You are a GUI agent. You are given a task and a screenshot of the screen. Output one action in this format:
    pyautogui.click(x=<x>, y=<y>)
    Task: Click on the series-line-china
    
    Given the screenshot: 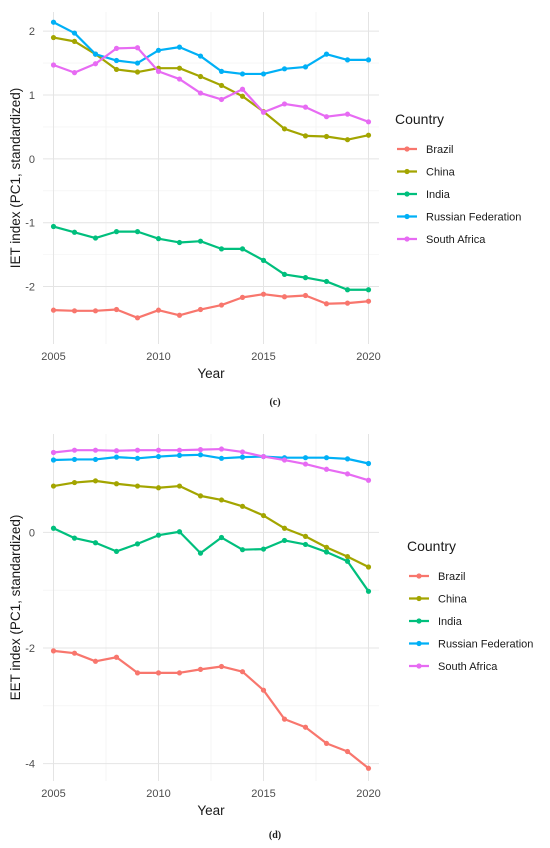 What is the action you would take?
    pyautogui.click(x=211, y=524)
    